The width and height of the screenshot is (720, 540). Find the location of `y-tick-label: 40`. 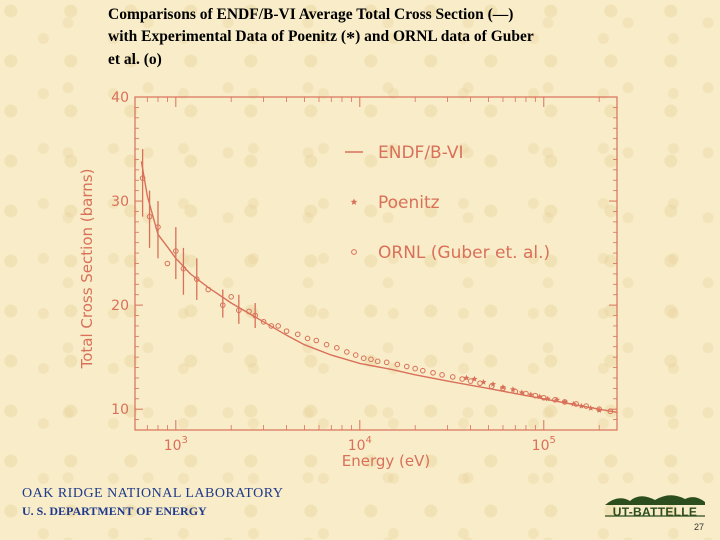

y-tick-label: 40 is located at coordinates (120, 98).